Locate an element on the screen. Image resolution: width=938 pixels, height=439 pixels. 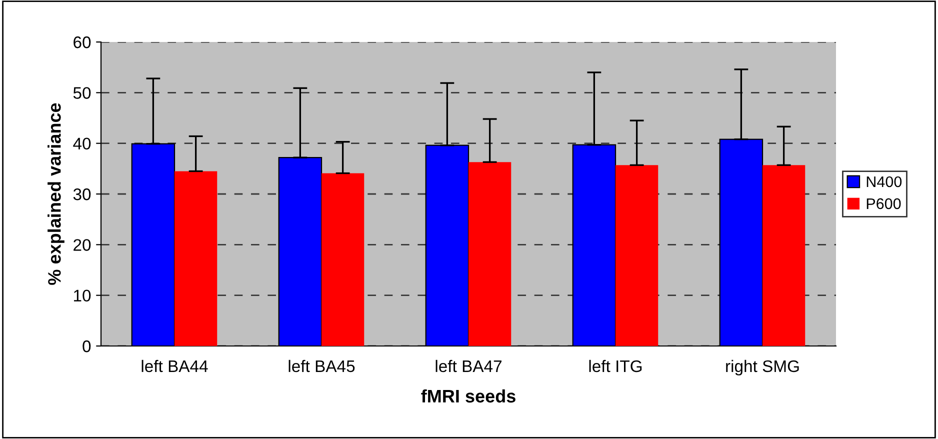
legend-label: P600 is located at coordinates (883, 204).